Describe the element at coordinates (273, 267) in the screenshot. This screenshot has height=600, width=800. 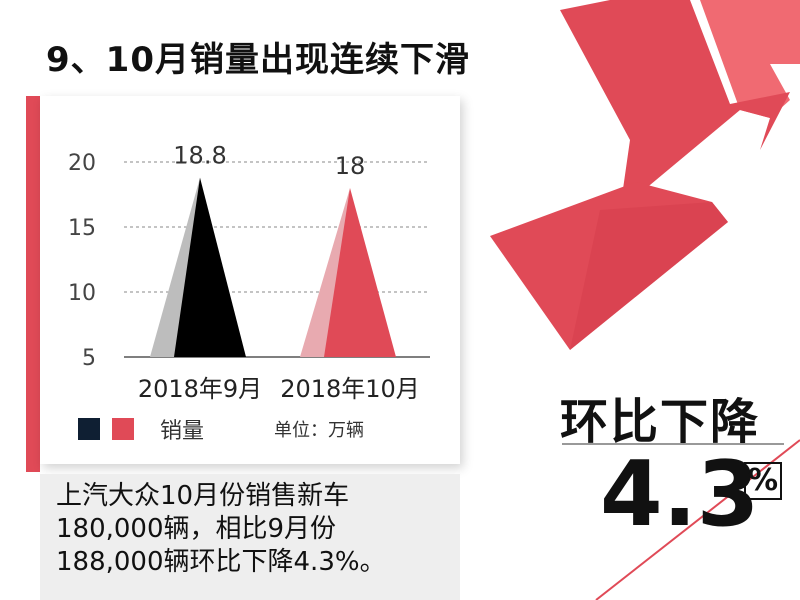
I see `chart-bars` at that location.